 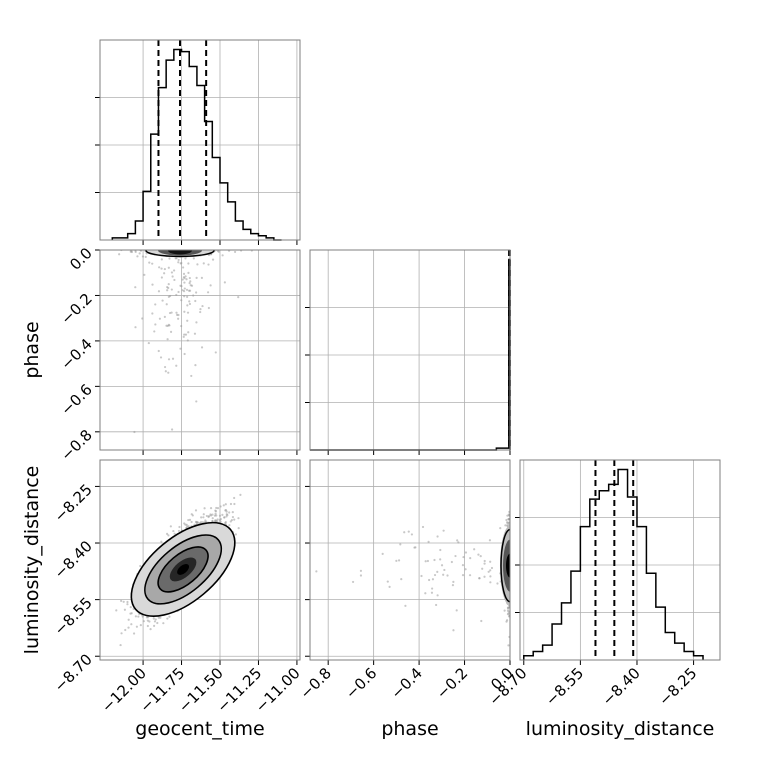 What do you see at coordinates (76, 399) in the screenshot?
I see `y-tick-label: −0.6` at bounding box center [76, 399].